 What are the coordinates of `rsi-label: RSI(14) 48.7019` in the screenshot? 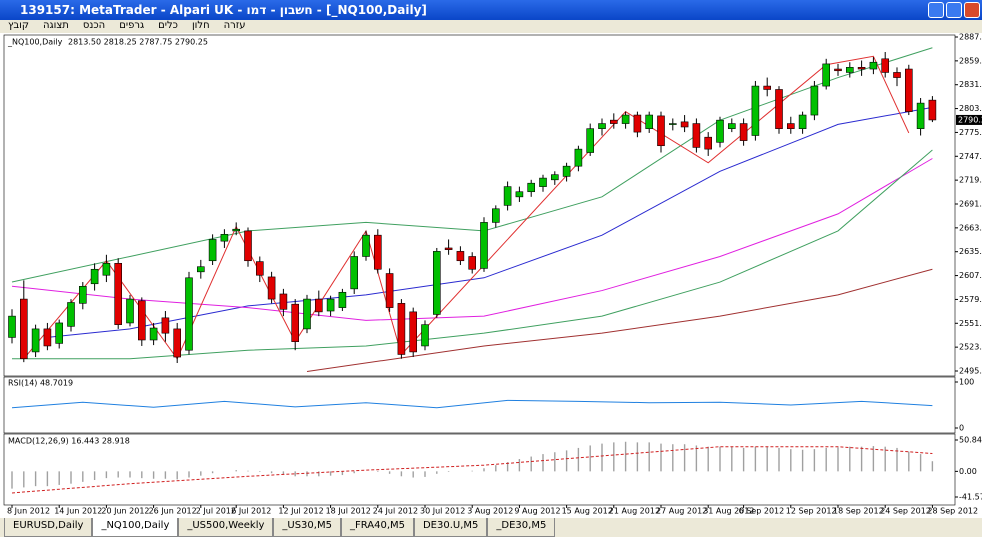 It's located at (40, 383).